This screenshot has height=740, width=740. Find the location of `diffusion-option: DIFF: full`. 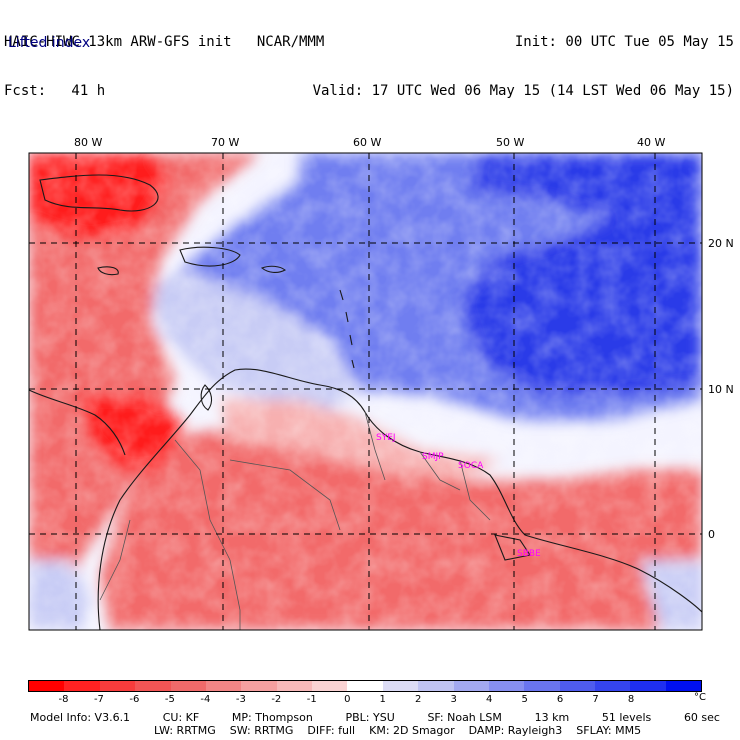

diffusion-option: DIFF: full is located at coordinates (331, 730).